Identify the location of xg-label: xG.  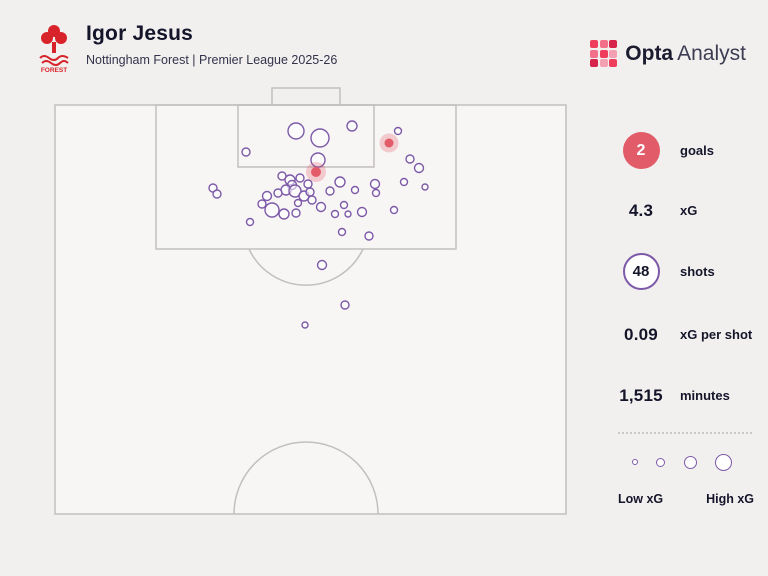
(689, 210).